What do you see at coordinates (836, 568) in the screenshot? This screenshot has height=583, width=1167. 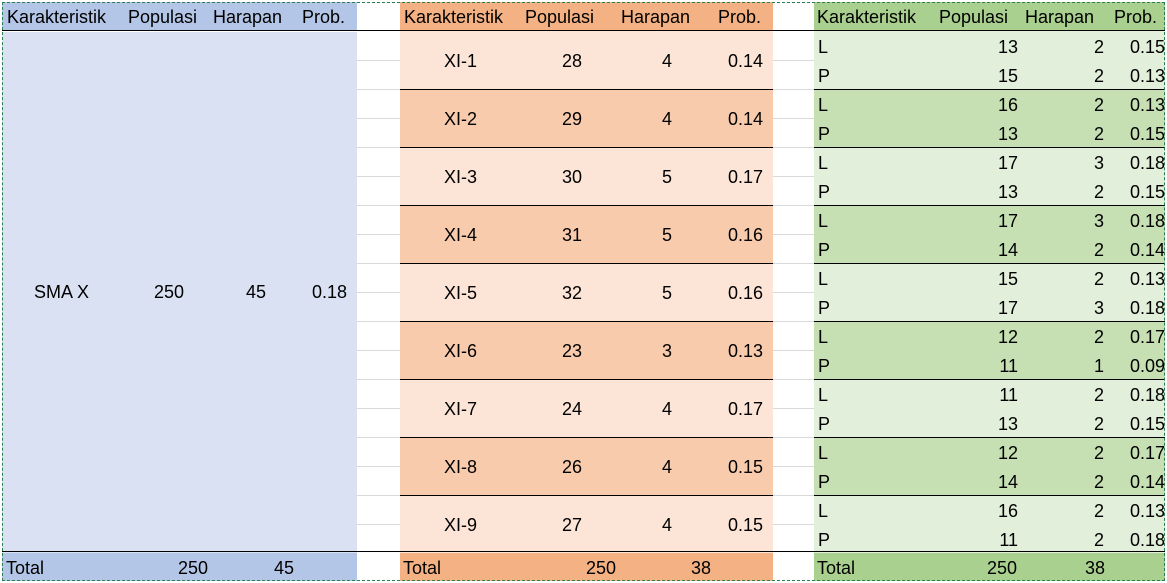 I see `gender-total-label: Total` at bounding box center [836, 568].